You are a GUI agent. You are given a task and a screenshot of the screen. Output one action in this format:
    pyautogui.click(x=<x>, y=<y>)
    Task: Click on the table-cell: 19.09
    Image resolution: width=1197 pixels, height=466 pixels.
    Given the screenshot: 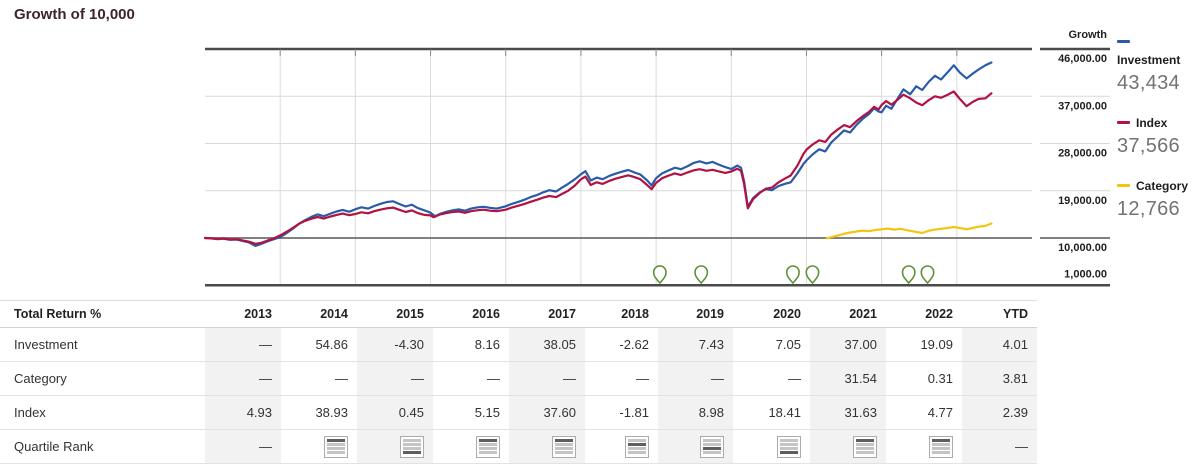 What is the action you would take?
    pyautogui.click(x=936, y=344)
    